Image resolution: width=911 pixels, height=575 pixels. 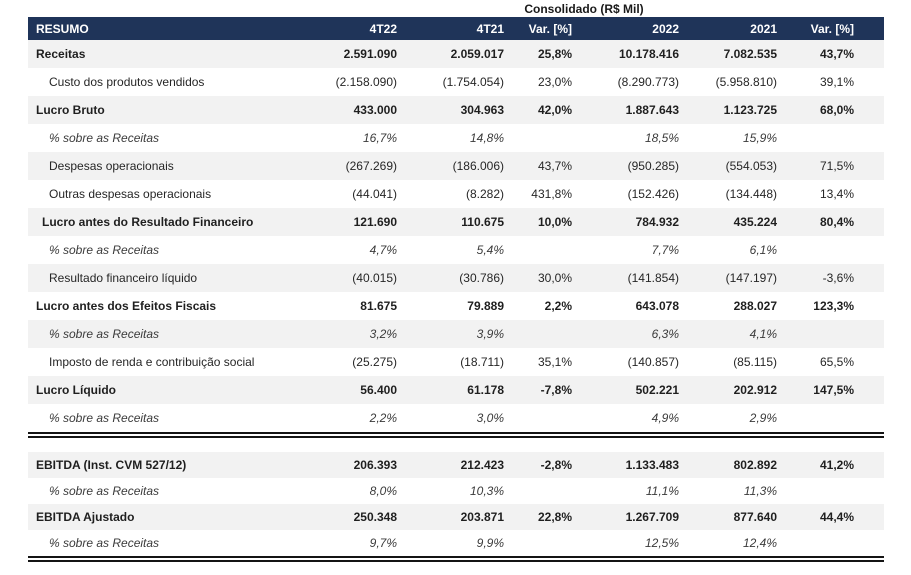 What do you see at coordinates (763, 418) in the screenshot?
I see `value-cell: 2,9%` at bounding box center [763, 418].